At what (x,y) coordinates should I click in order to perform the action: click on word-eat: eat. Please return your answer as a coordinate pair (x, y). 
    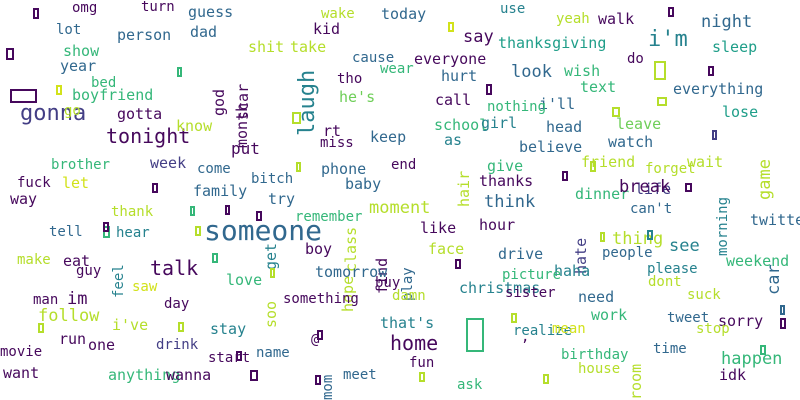
    Looking at the image, I should click on (77, 261).